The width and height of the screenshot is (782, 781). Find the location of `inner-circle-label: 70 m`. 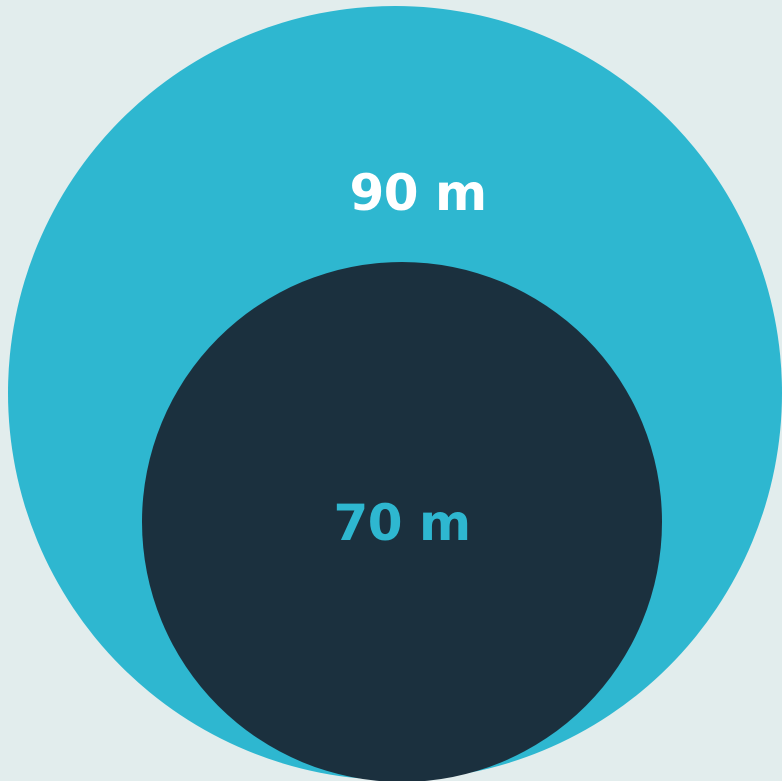

inner-circle-label: 70 m is located at coordinates (402, 523).